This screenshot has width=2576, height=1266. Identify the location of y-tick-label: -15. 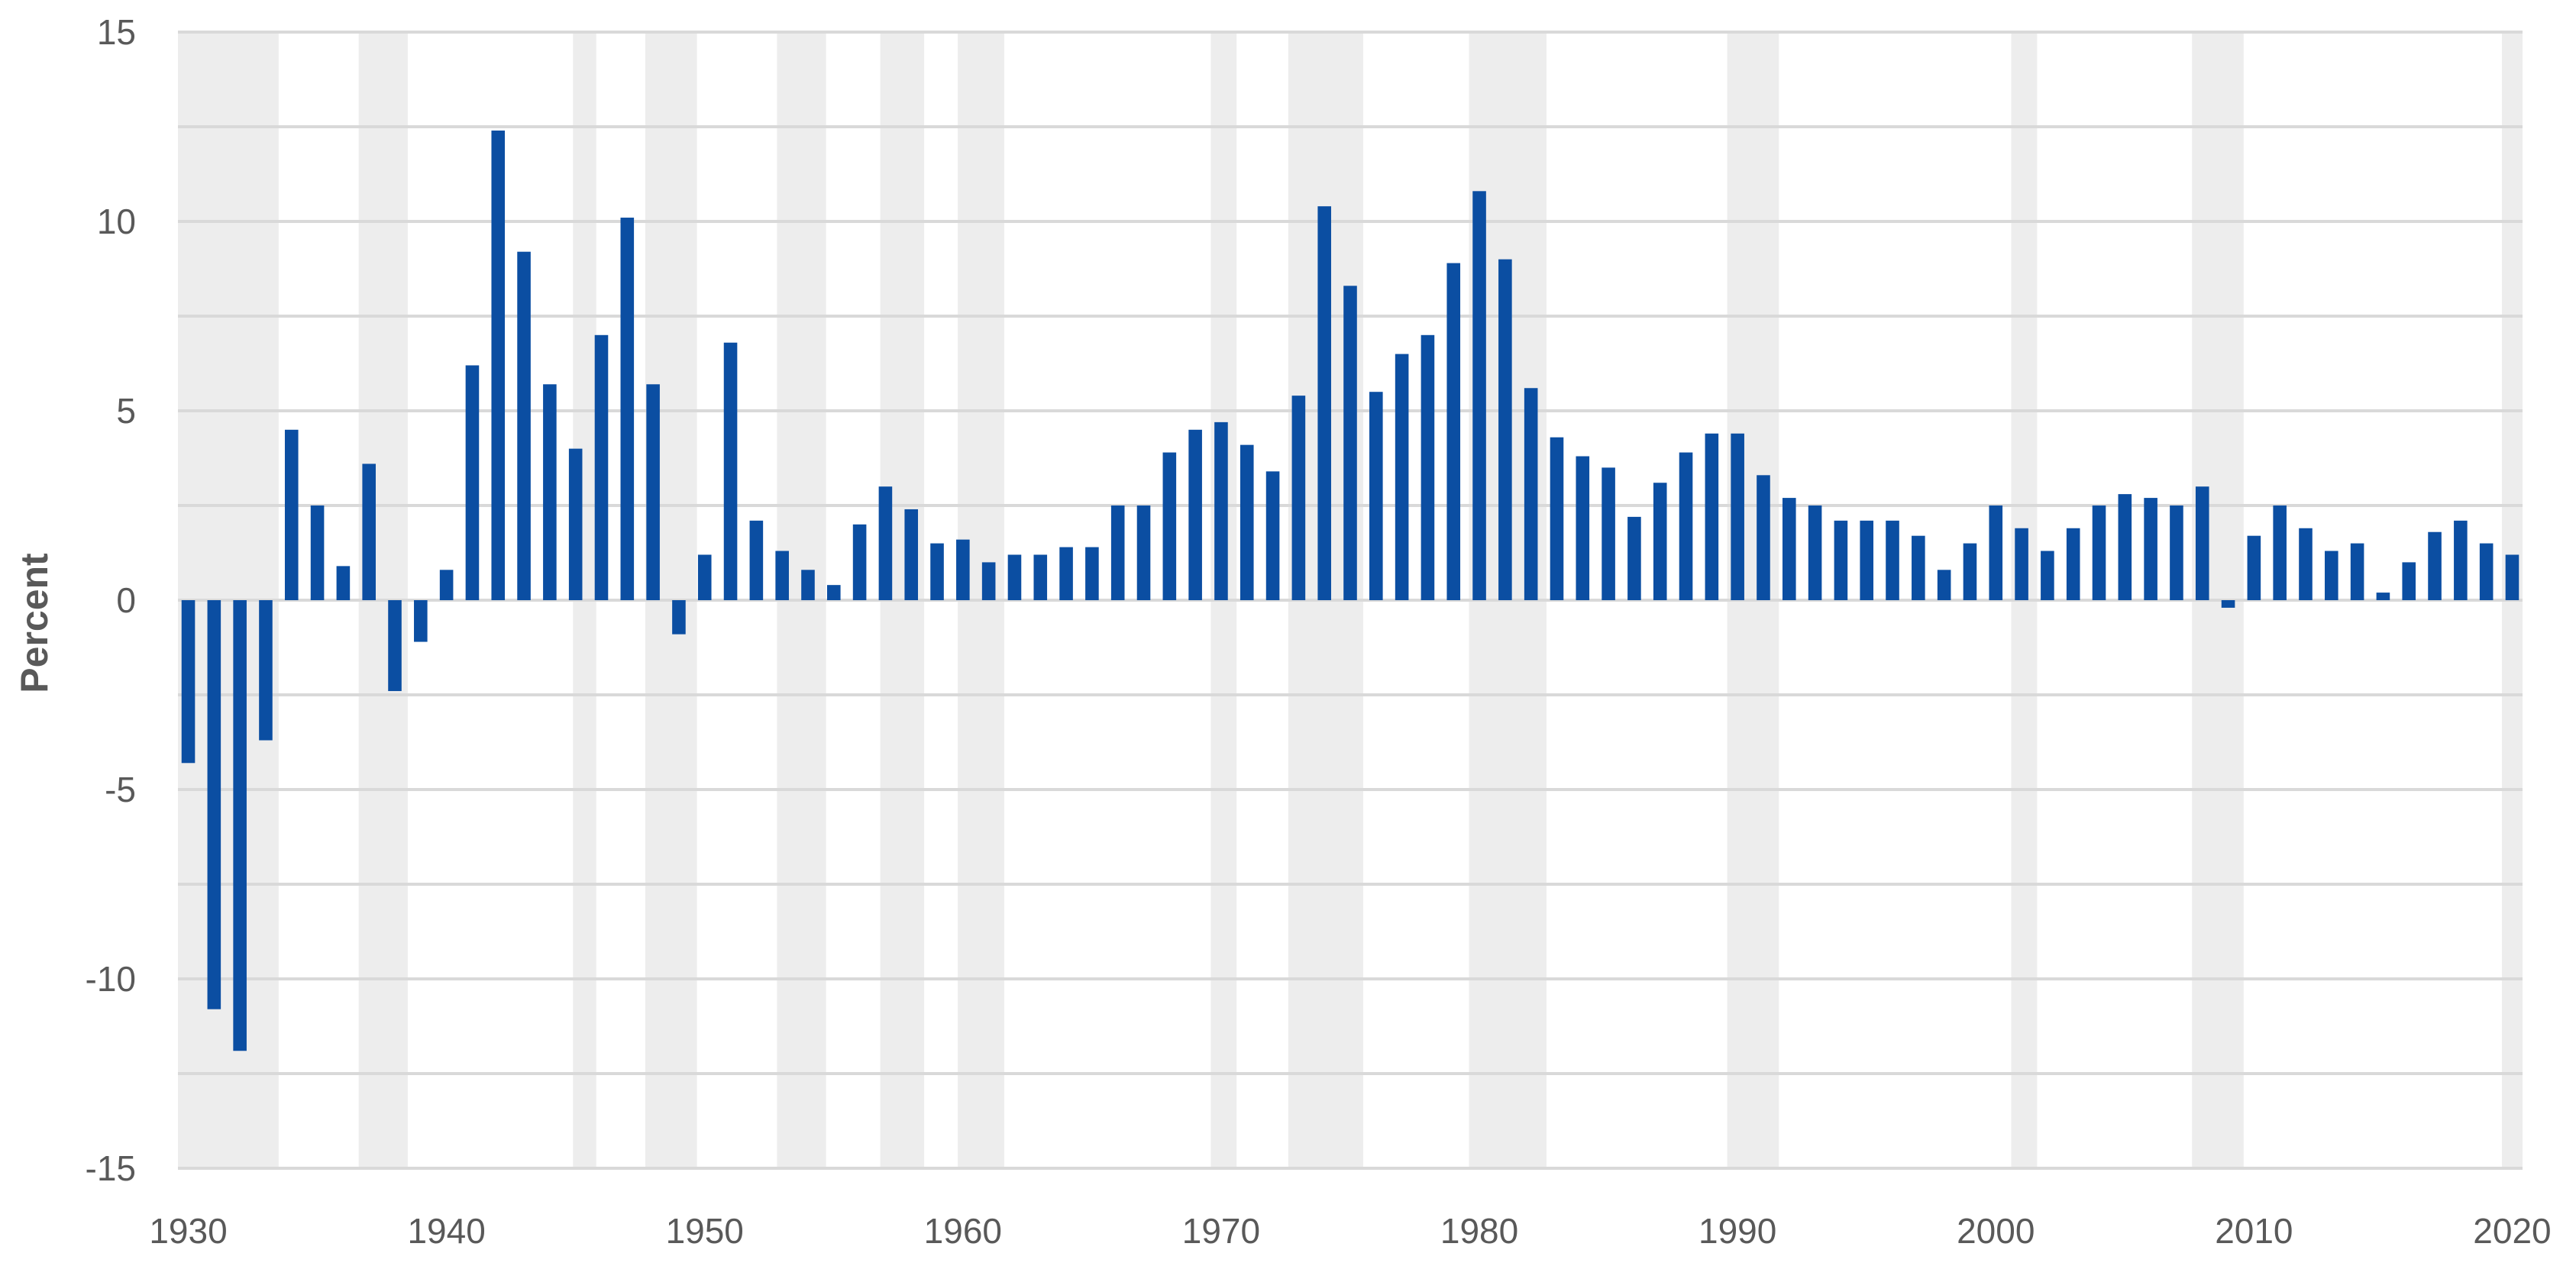
(111, 1168).